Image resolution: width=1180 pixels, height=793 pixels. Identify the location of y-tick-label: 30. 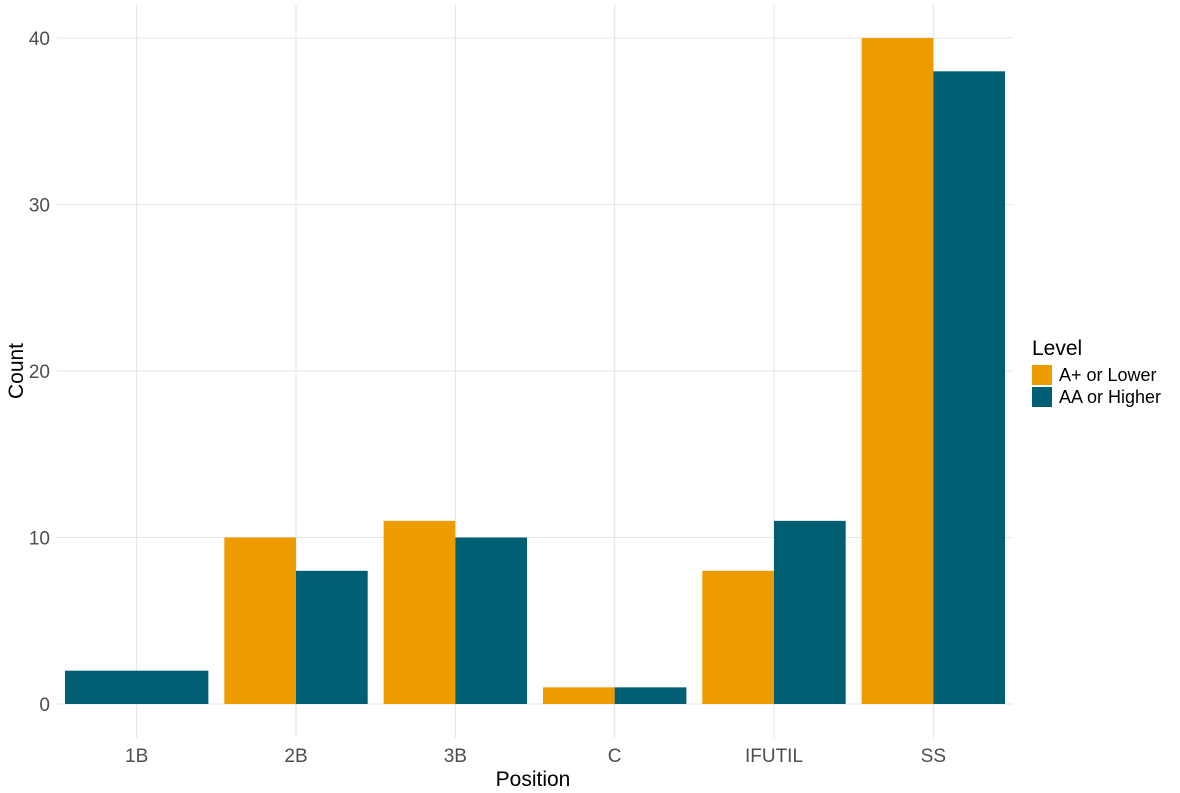
(39, 206).